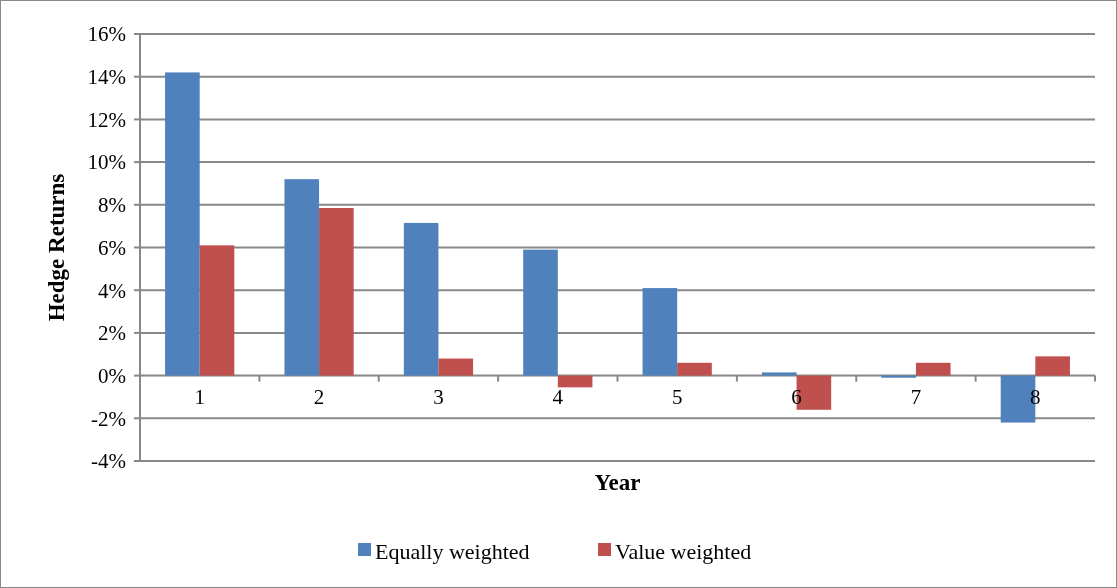 This screenshot has height=588, width=1117. Describe the element at coordinates (796, 396) in the screenshot. I see `x-tick-label: 6` at that location.